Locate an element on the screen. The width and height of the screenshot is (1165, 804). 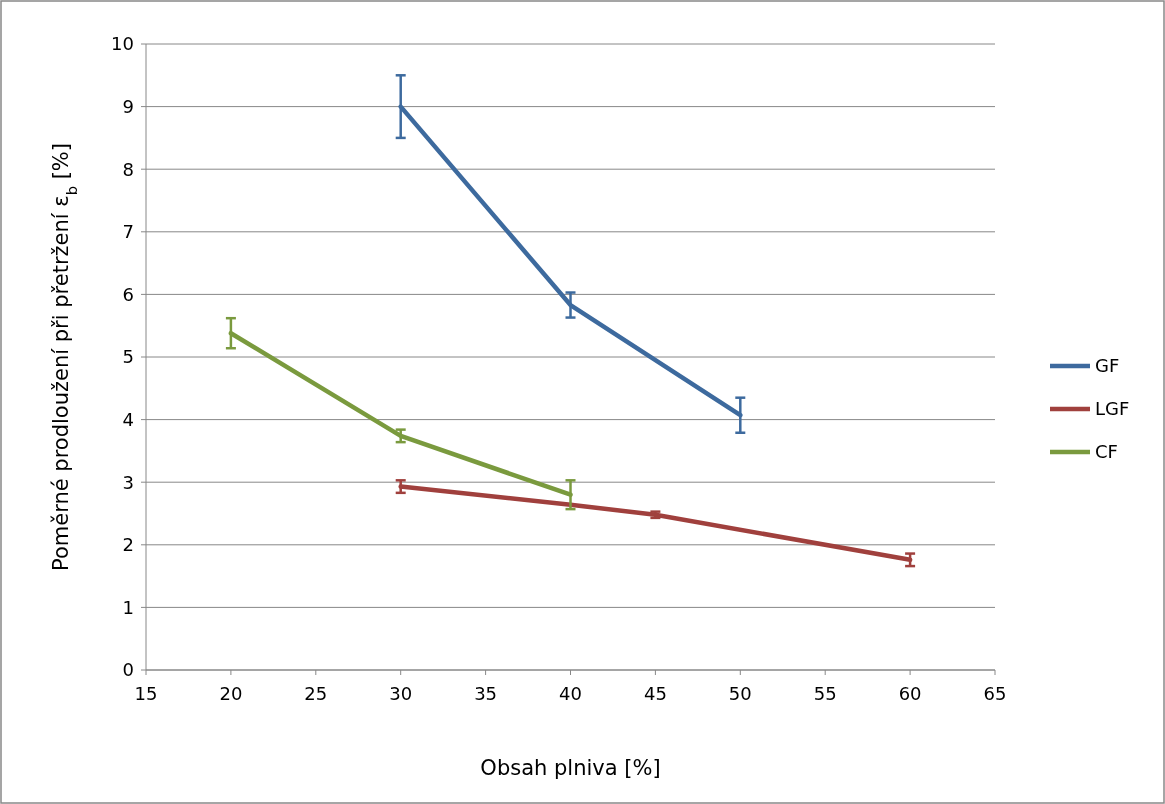
x-tick-label: 40 is located at coordinates (570, 693).